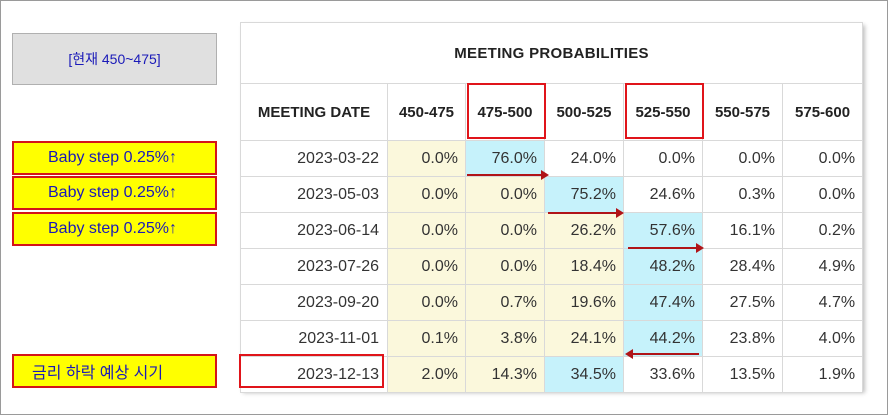 The height and width of the screenshot is (415, 888). What do you see at coordinates (314, 266) in the screenshot?
I see `meeting-date-cell: 2023-07-26` at bounding box center [314, 266].